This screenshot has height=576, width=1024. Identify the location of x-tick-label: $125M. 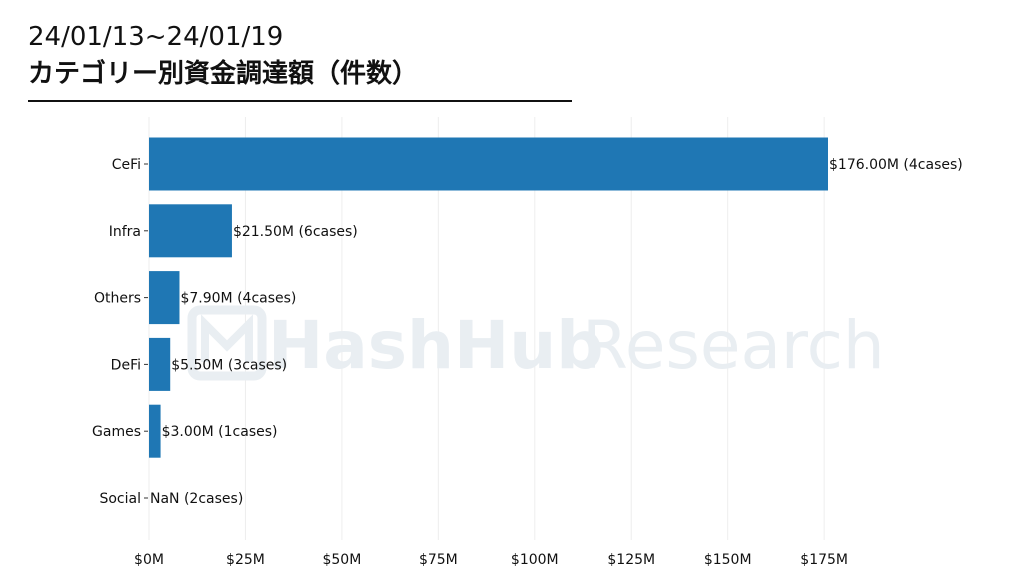
(631, 560).